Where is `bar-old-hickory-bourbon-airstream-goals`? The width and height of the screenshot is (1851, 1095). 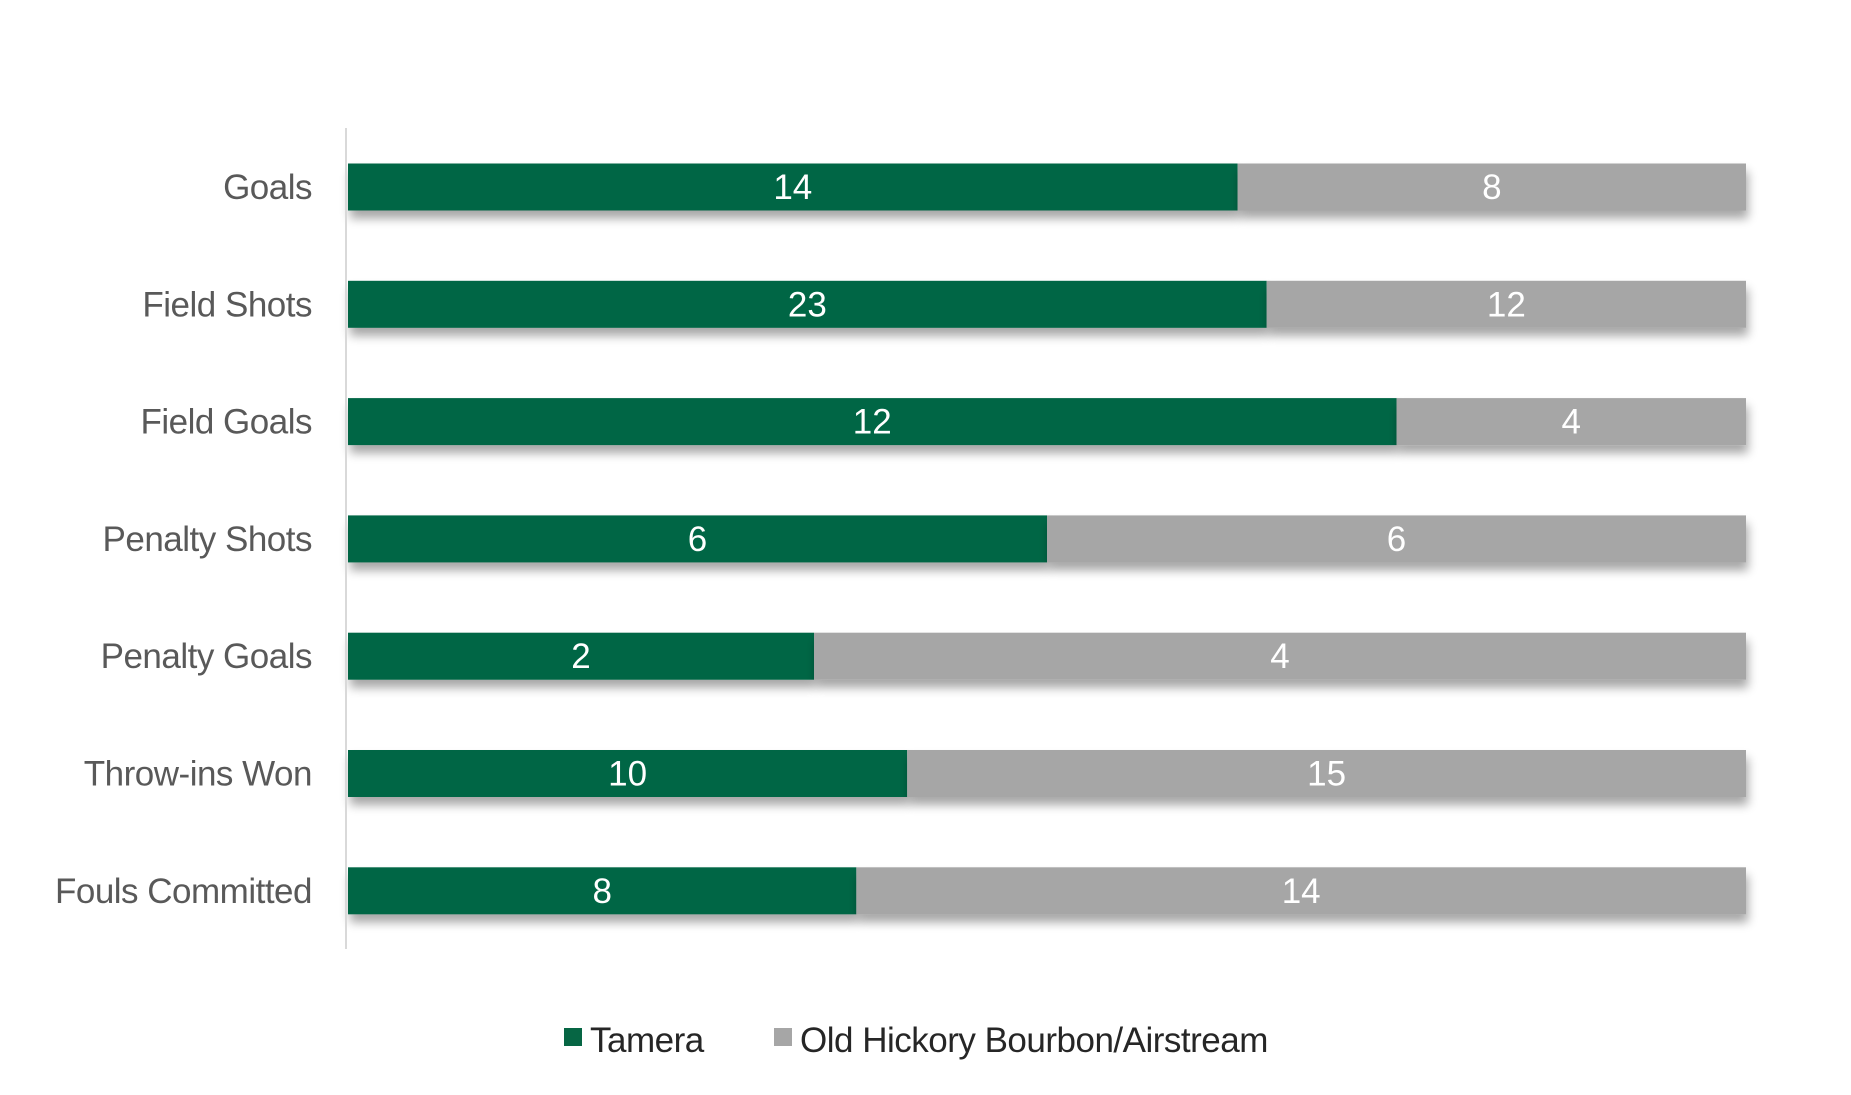 bar-old-hickory-bourbon-airstream-goals is located at coordinates (1491, 187).